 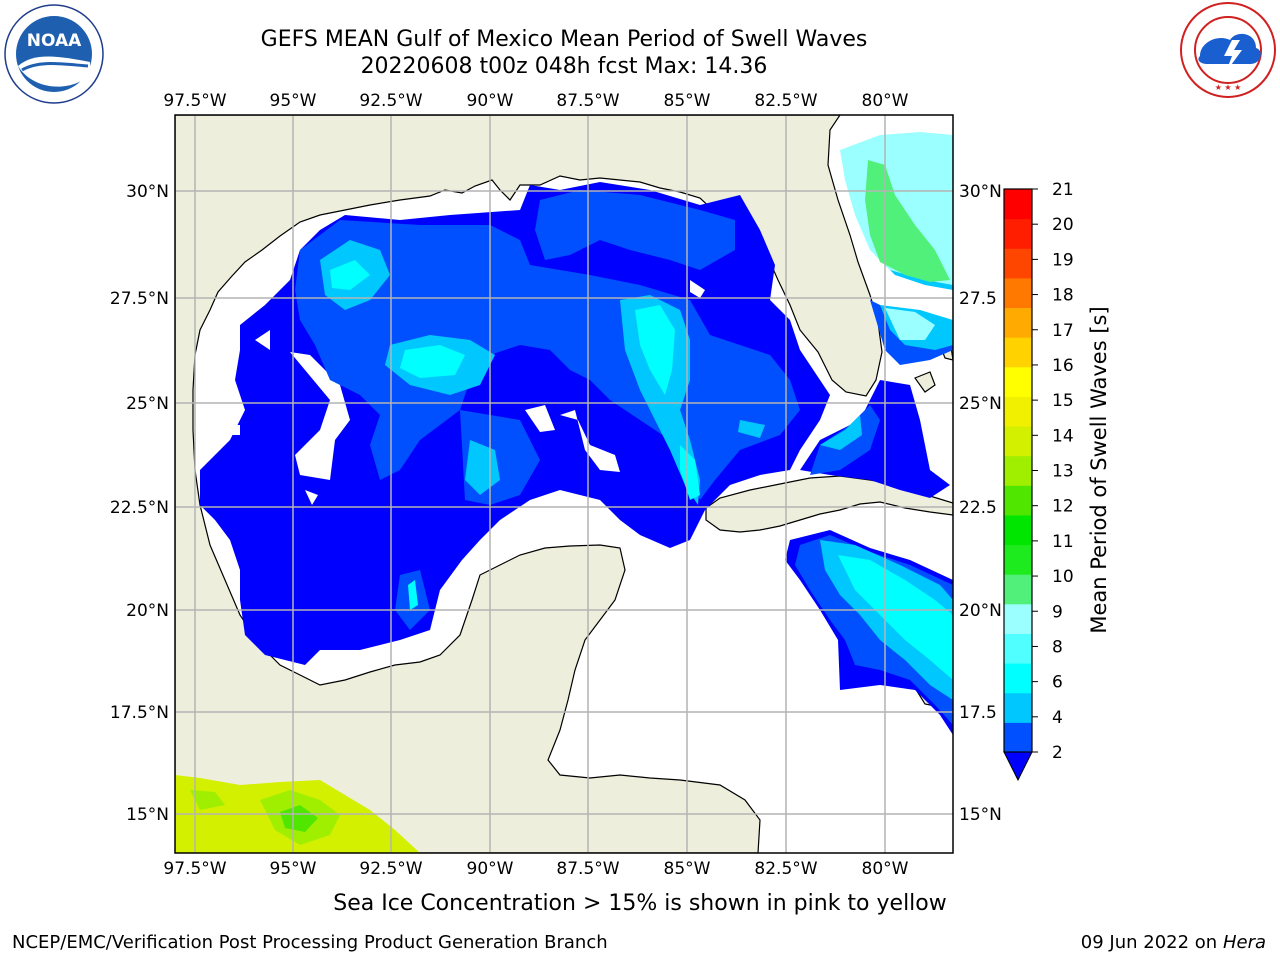 What do you see at coordinates (1057, 718) in the screenshot?
I see `colorbar-tick-label: 4` at bounding box center [1057, 718].